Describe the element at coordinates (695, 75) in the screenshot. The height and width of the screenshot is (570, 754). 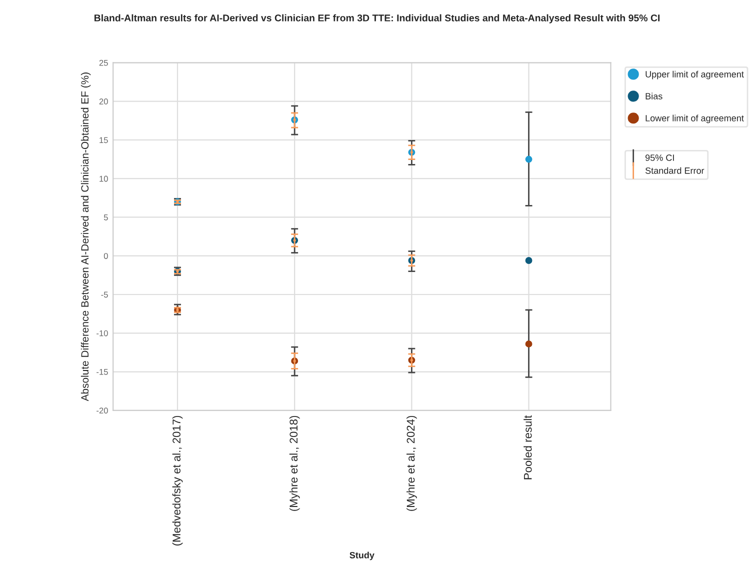
I see `legend-label: Upper limit of agreement` at that location.